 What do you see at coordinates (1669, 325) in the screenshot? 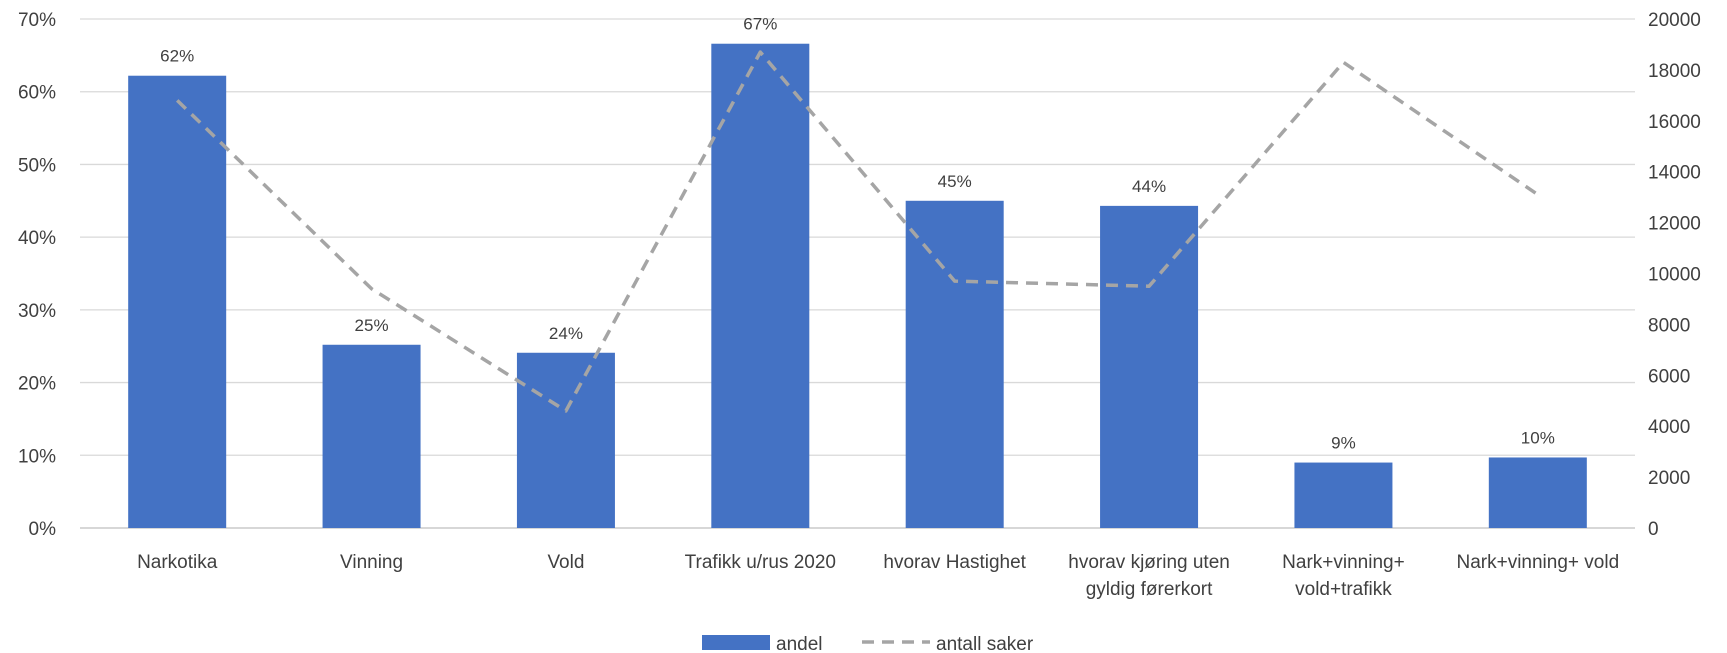
I see `y-right-tick-label: 8000` at bounding box center [1669, 325].